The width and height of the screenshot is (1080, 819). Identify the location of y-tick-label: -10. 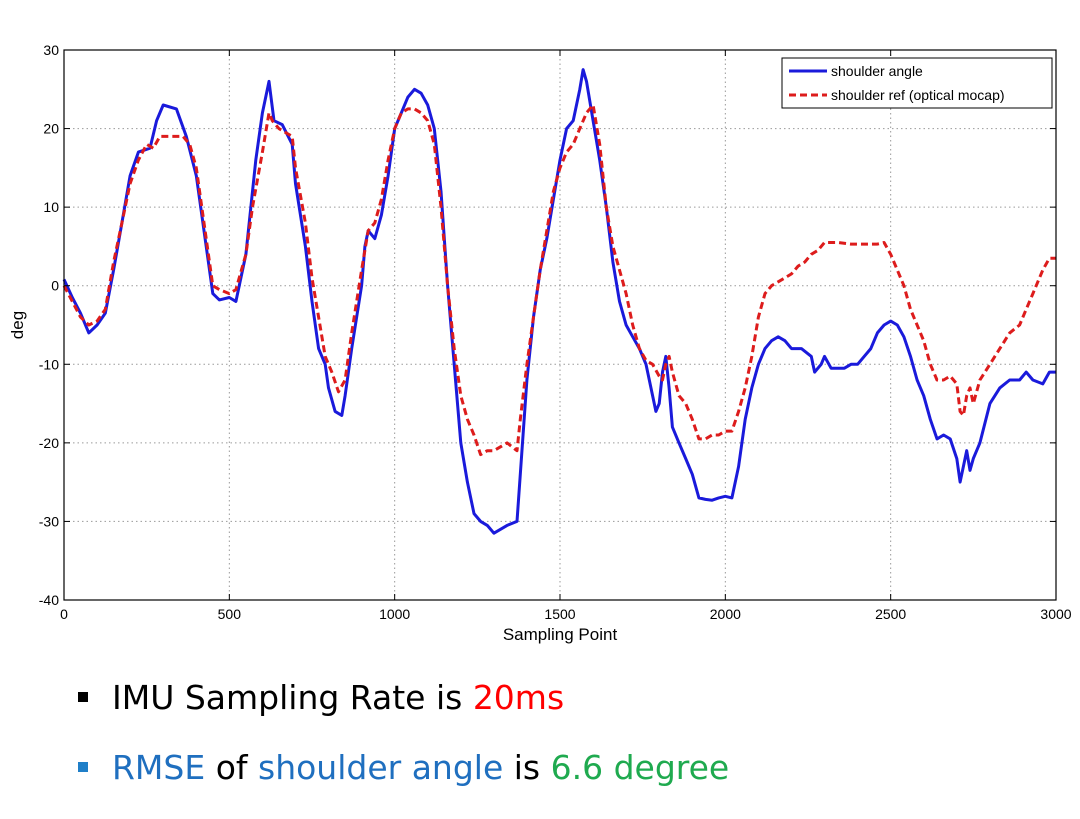
(49, 364).